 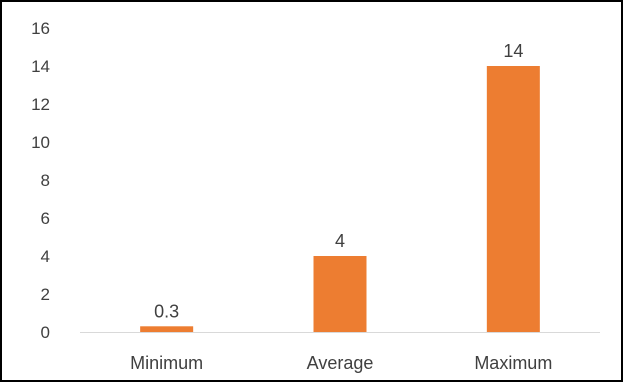 I want to click on bar-maximum, so click(x=513, y=199).